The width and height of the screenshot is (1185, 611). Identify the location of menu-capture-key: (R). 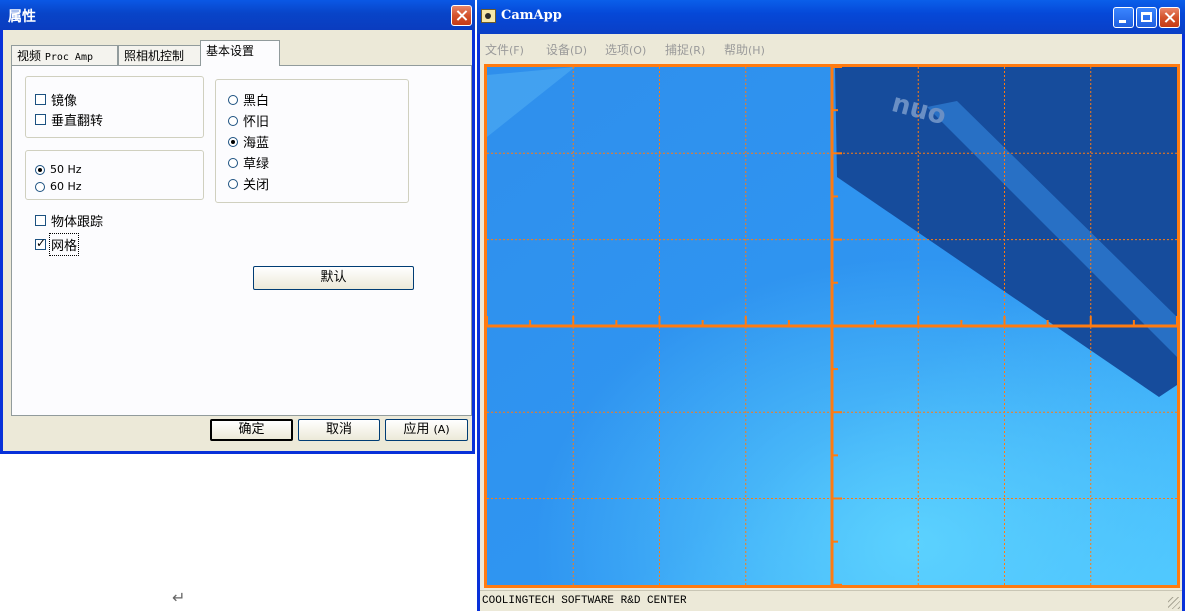
(697, 50).